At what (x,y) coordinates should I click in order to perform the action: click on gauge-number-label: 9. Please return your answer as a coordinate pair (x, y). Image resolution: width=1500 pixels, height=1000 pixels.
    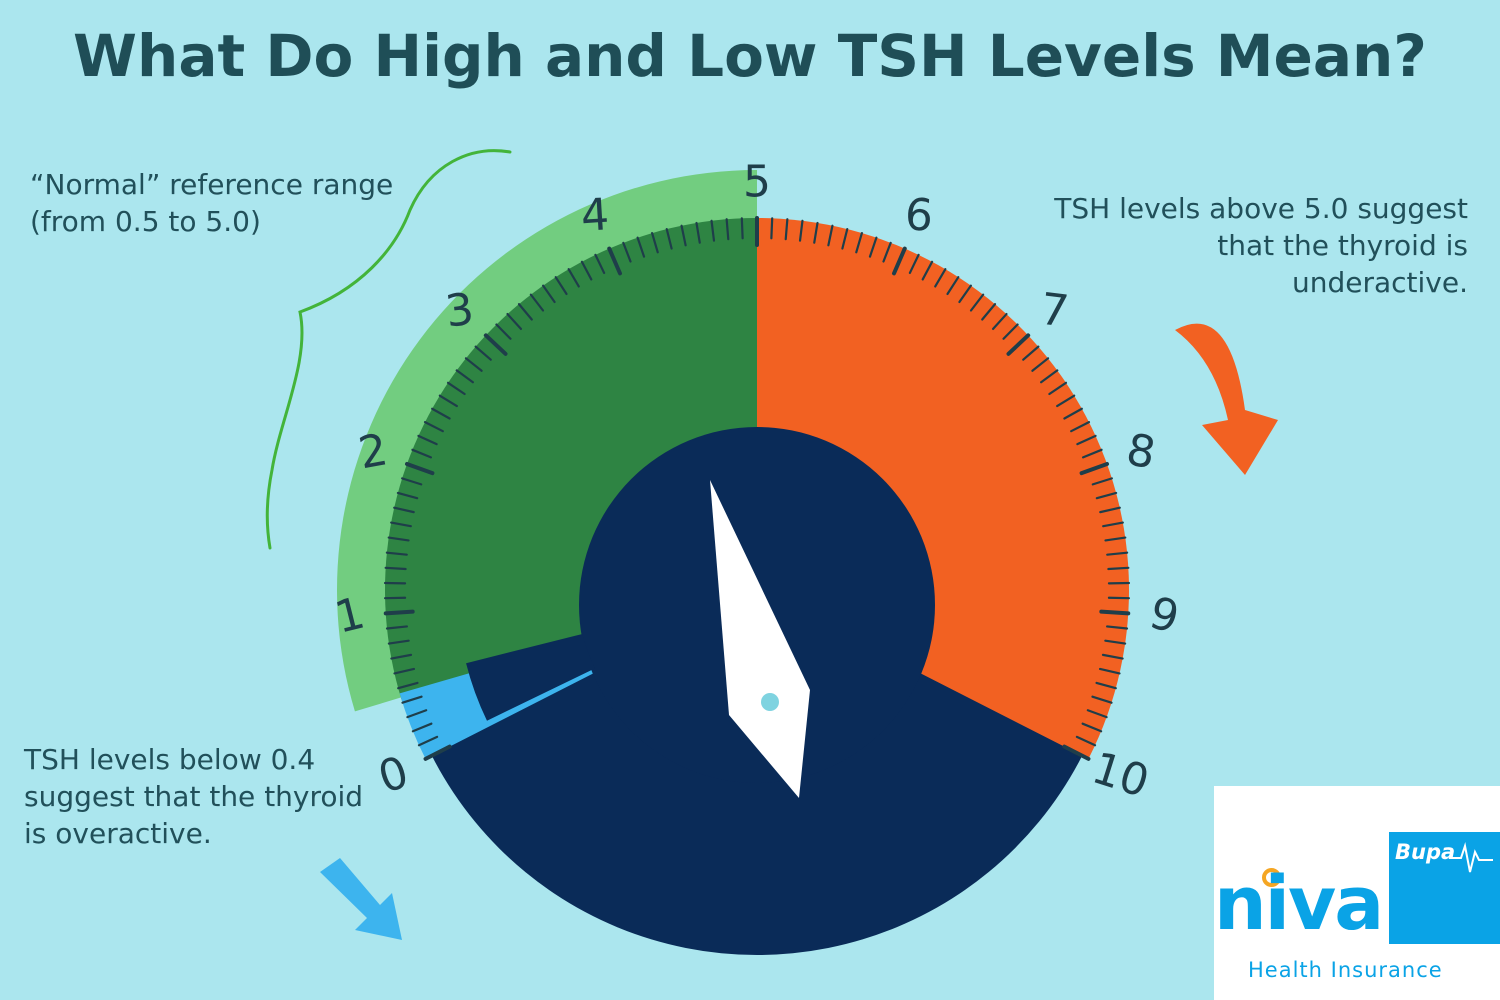
    Looking at the image, I should click on (1164, 615).